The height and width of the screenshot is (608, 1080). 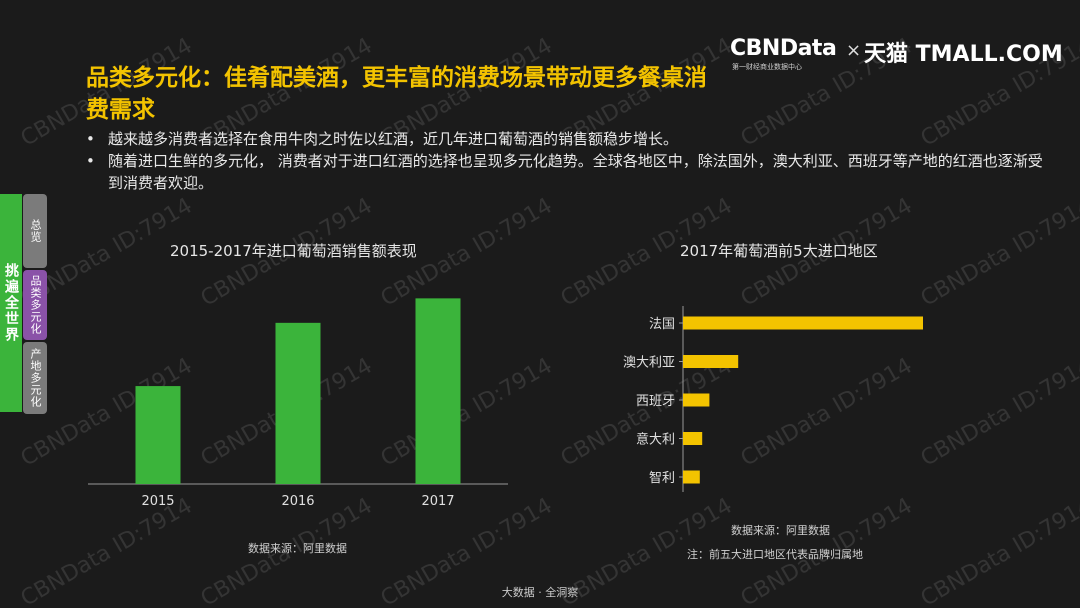 What do you see at coordinates (779, 251) in the screenshot?
I see `chart-title-origin: 2017年葡萄酒前5大进口地区` at bounding box center [779, 251].